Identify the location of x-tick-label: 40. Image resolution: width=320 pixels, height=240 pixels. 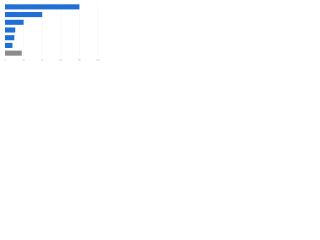
(42, 61).